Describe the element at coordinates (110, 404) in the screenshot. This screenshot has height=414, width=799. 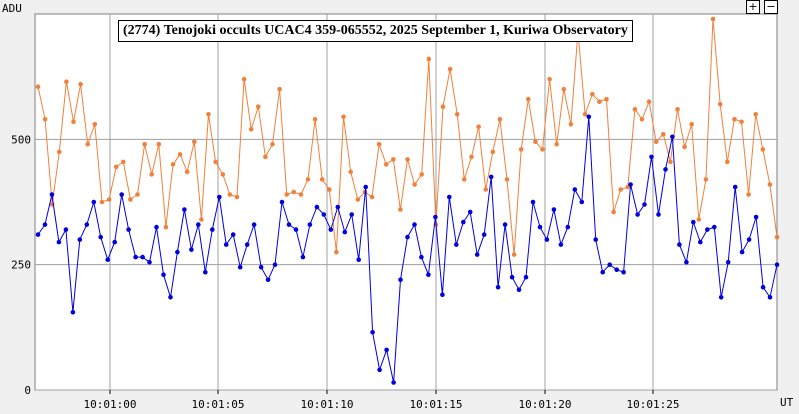
I see `x-tick-label: 10:01:00` at that location.